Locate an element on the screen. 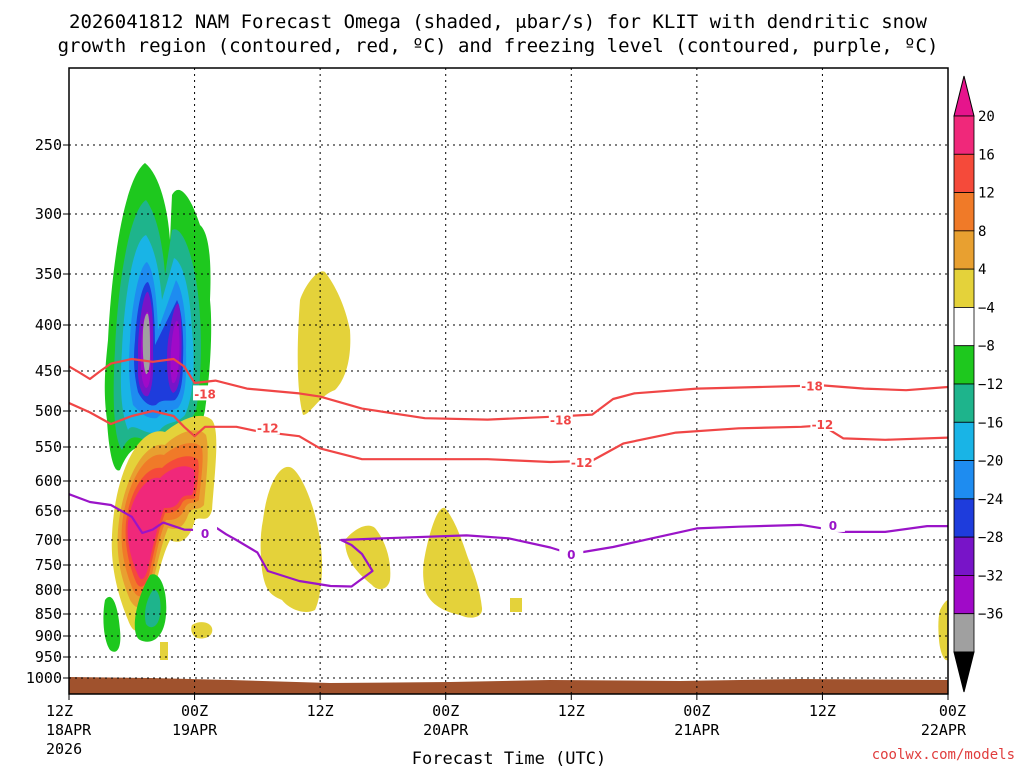 Image resolution: width=1024 pixels, height=768 pixels. colorbar-label-4: 4 is located at coordinates (982, 270).